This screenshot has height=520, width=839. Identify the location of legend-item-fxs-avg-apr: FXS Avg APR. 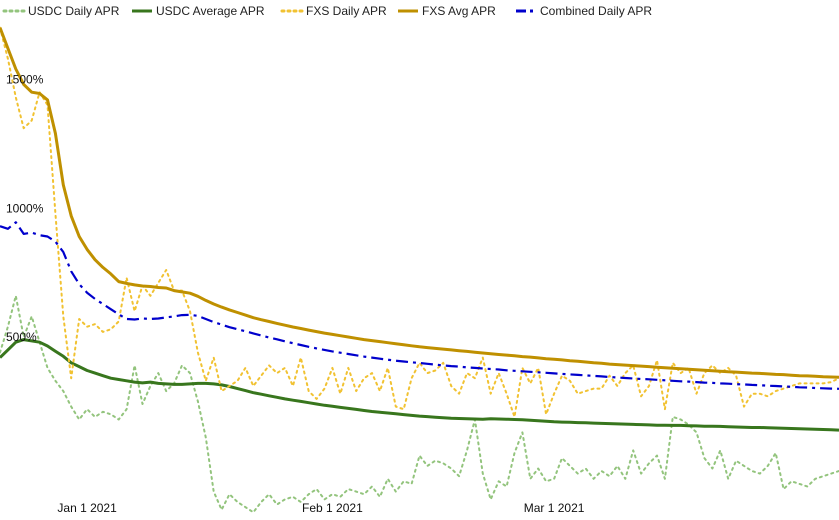
(447, 11).